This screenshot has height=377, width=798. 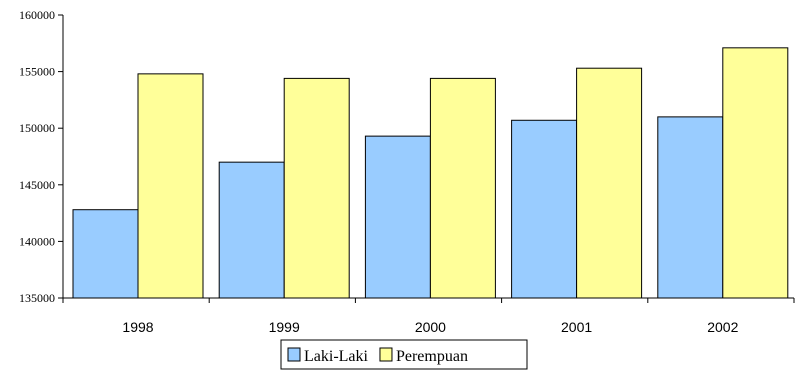 What do you see at coordinates (294, 354) in the screenshot?
I see `legend-swatch-laki-laki` at bounding box center [294, 354].